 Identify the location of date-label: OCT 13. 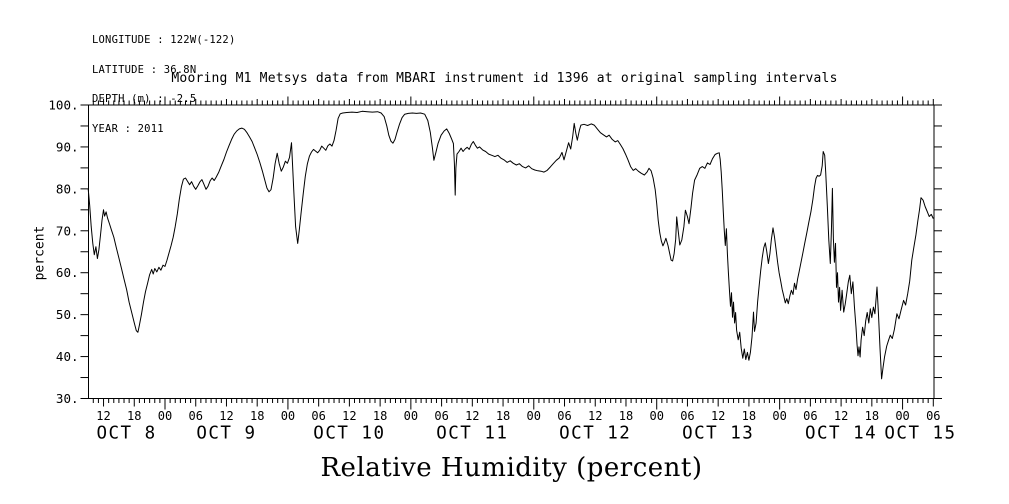
(718, 434).